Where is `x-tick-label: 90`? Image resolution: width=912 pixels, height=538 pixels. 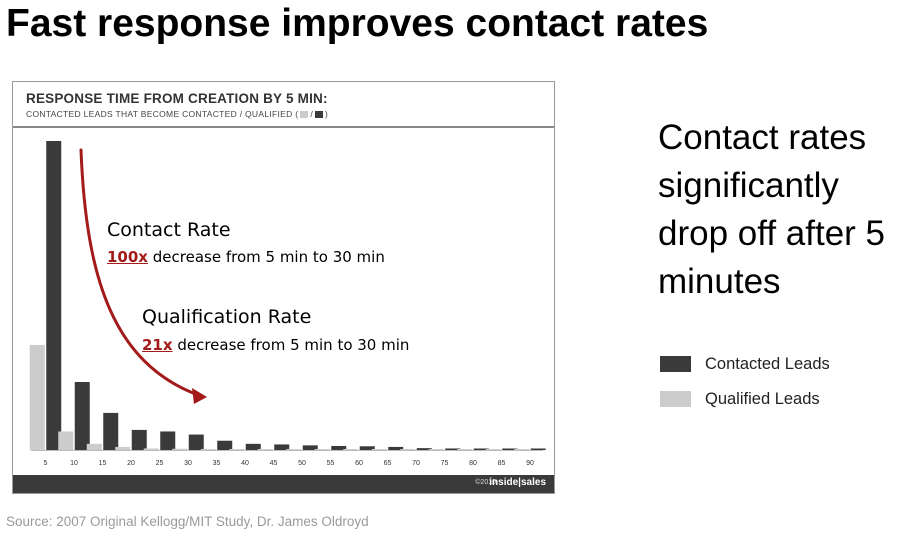 x-tick-label: 90 is located at coordinates (530, 463).